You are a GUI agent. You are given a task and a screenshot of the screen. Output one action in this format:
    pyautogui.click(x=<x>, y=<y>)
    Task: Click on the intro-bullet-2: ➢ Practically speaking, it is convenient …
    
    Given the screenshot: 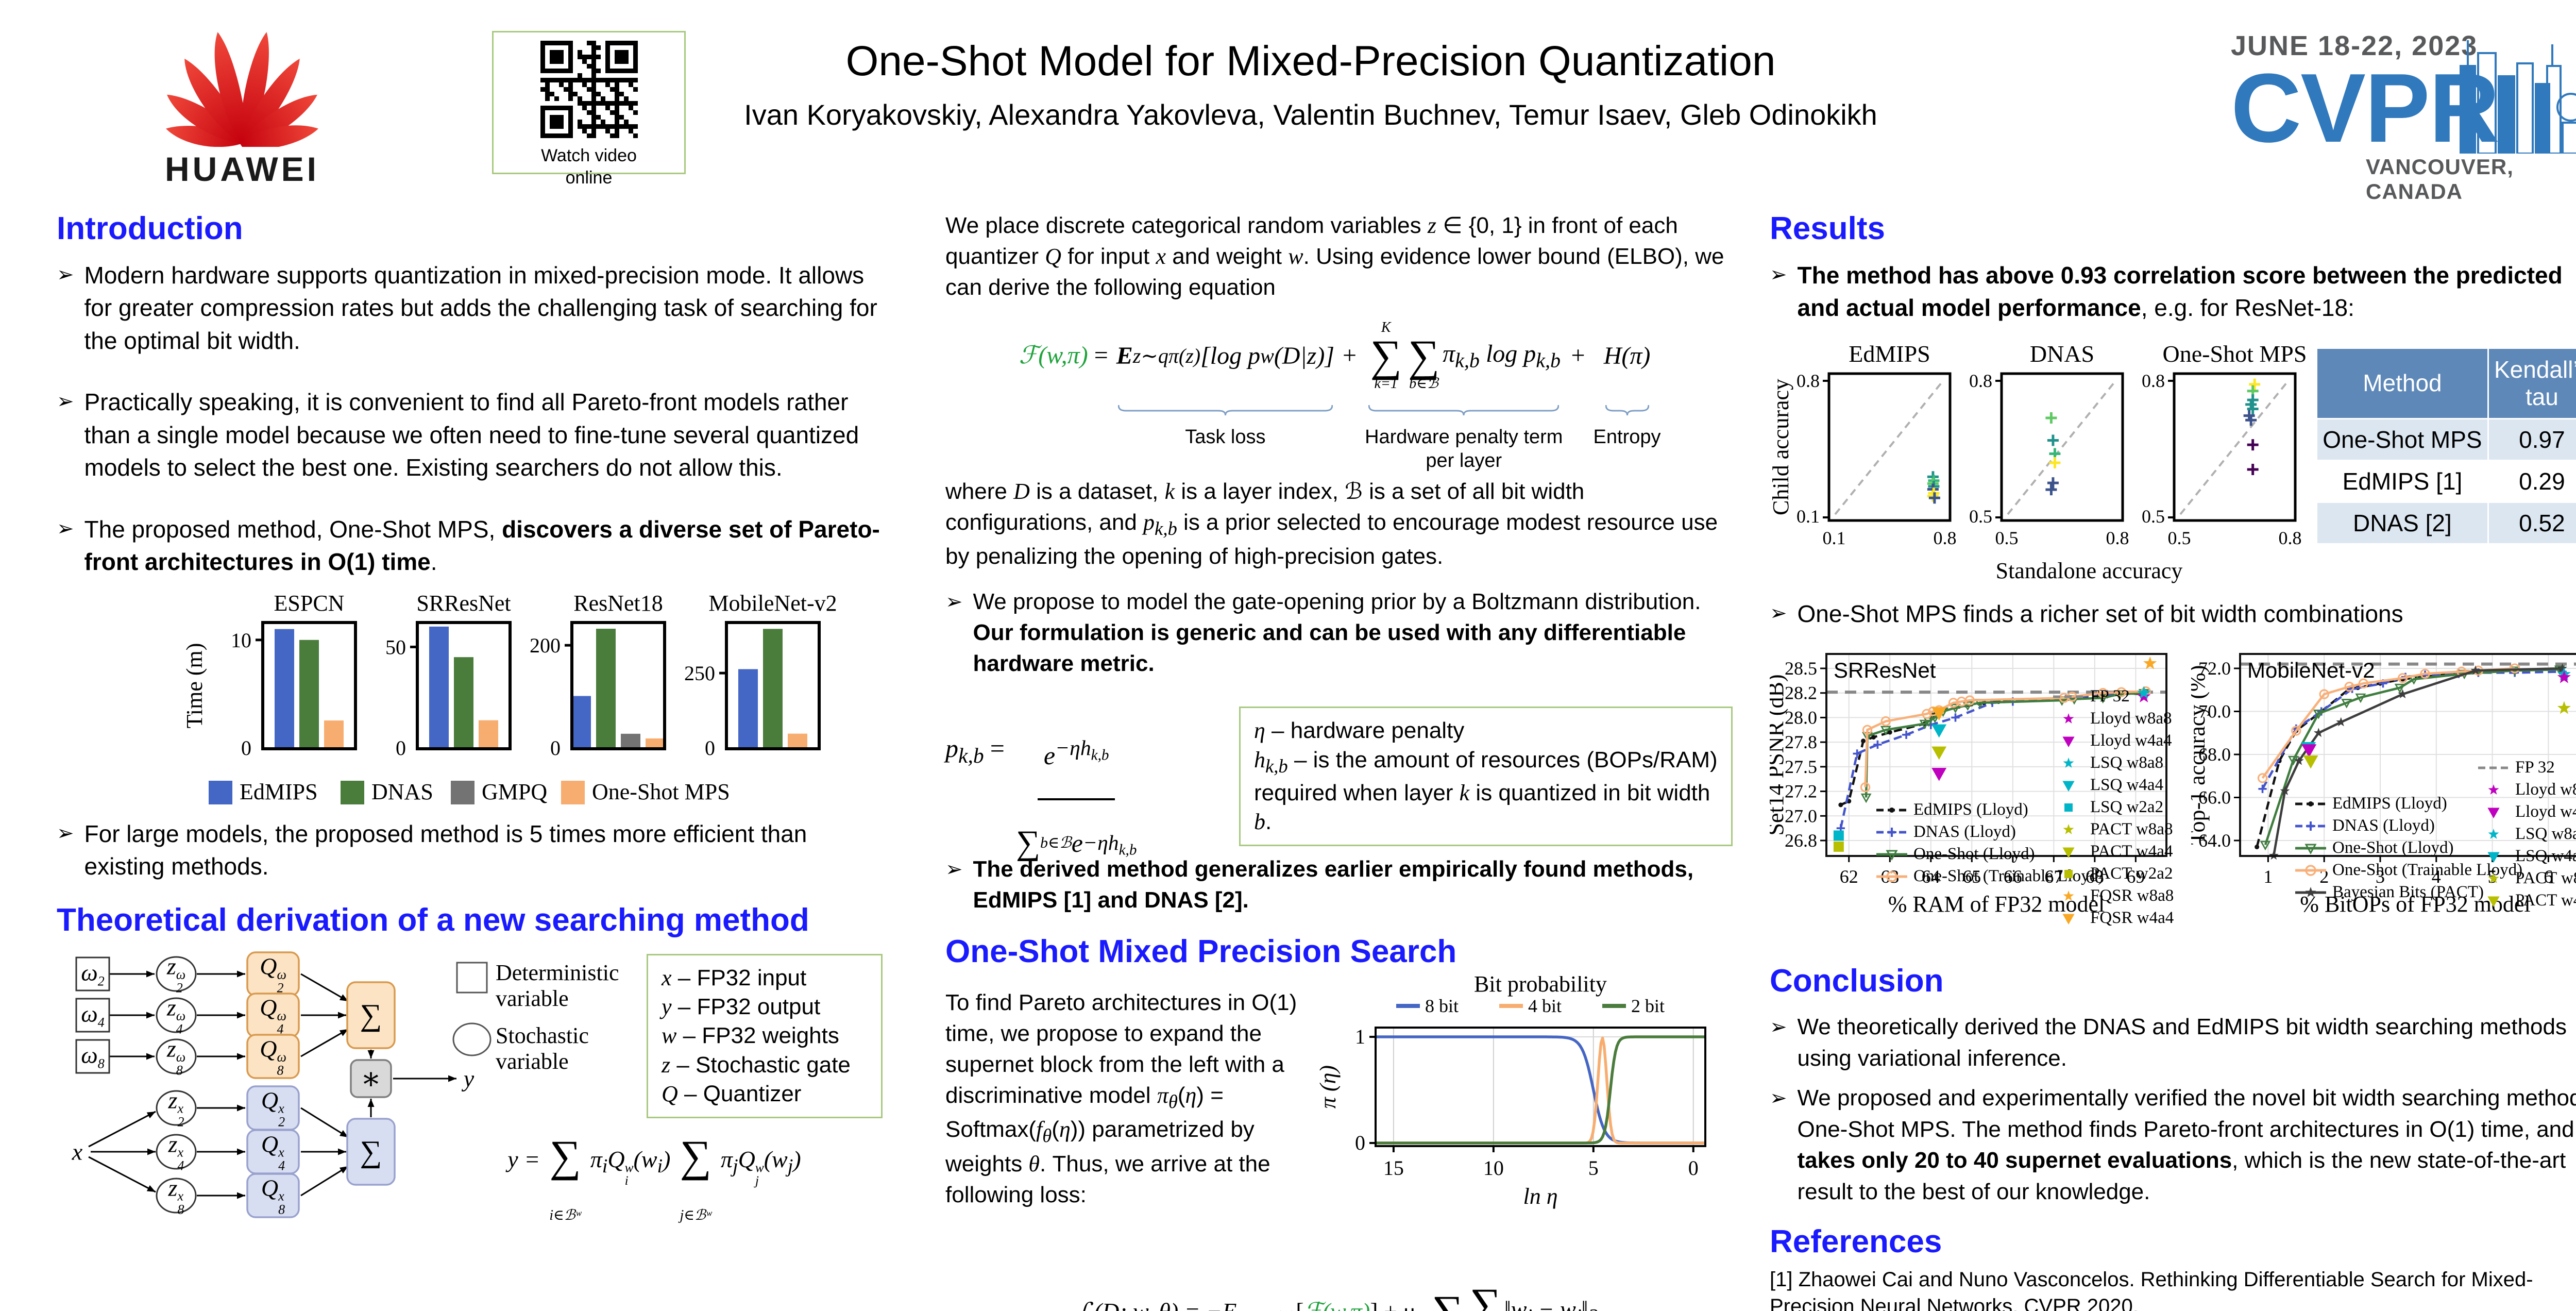 What is the action you would take?
    pyautogui.click(x=475, y=435)
    